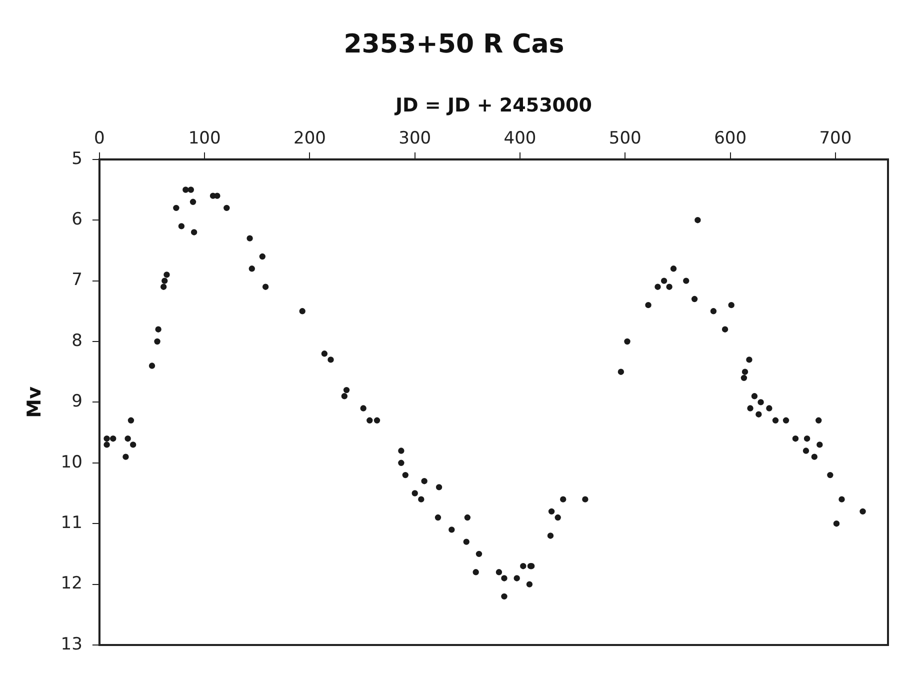 Image resolution: width=924 pixels, height=675 pixels. What do you see at coordinates (77, 402) in the screenshot?
I see `y-tick-label: 9` at bounding box center [77, 402].